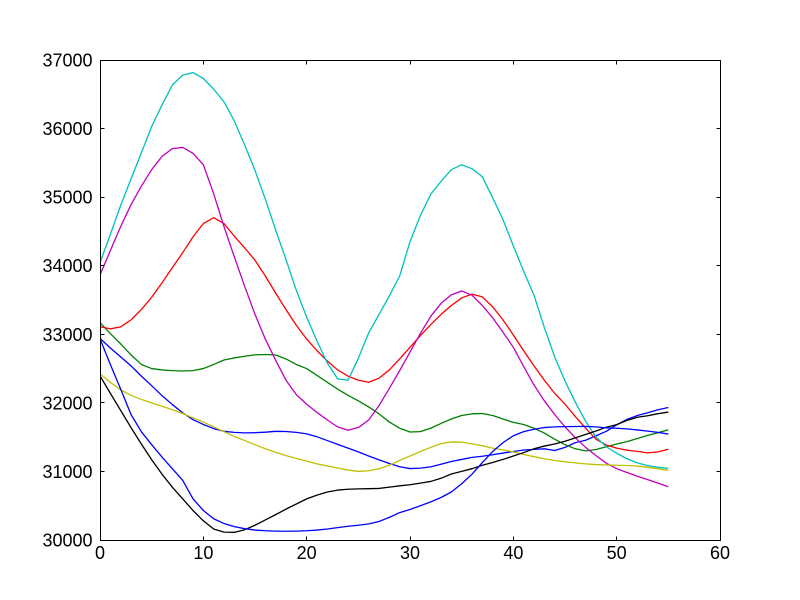 This screenshot has width=800, height=600. I want to click on svg-text: 60, so click(720, 553).